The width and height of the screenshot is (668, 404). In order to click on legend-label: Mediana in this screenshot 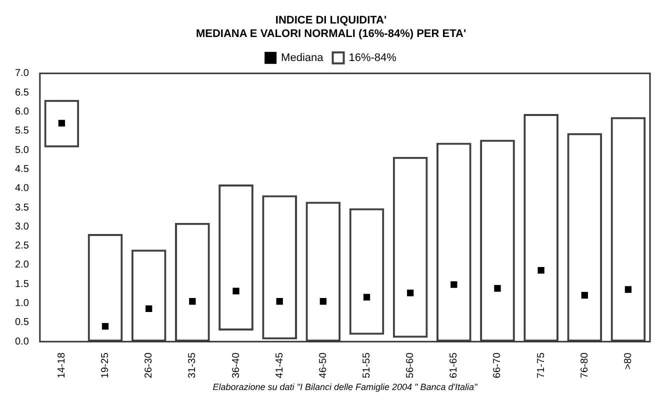, I will do `click(302, 58)`.